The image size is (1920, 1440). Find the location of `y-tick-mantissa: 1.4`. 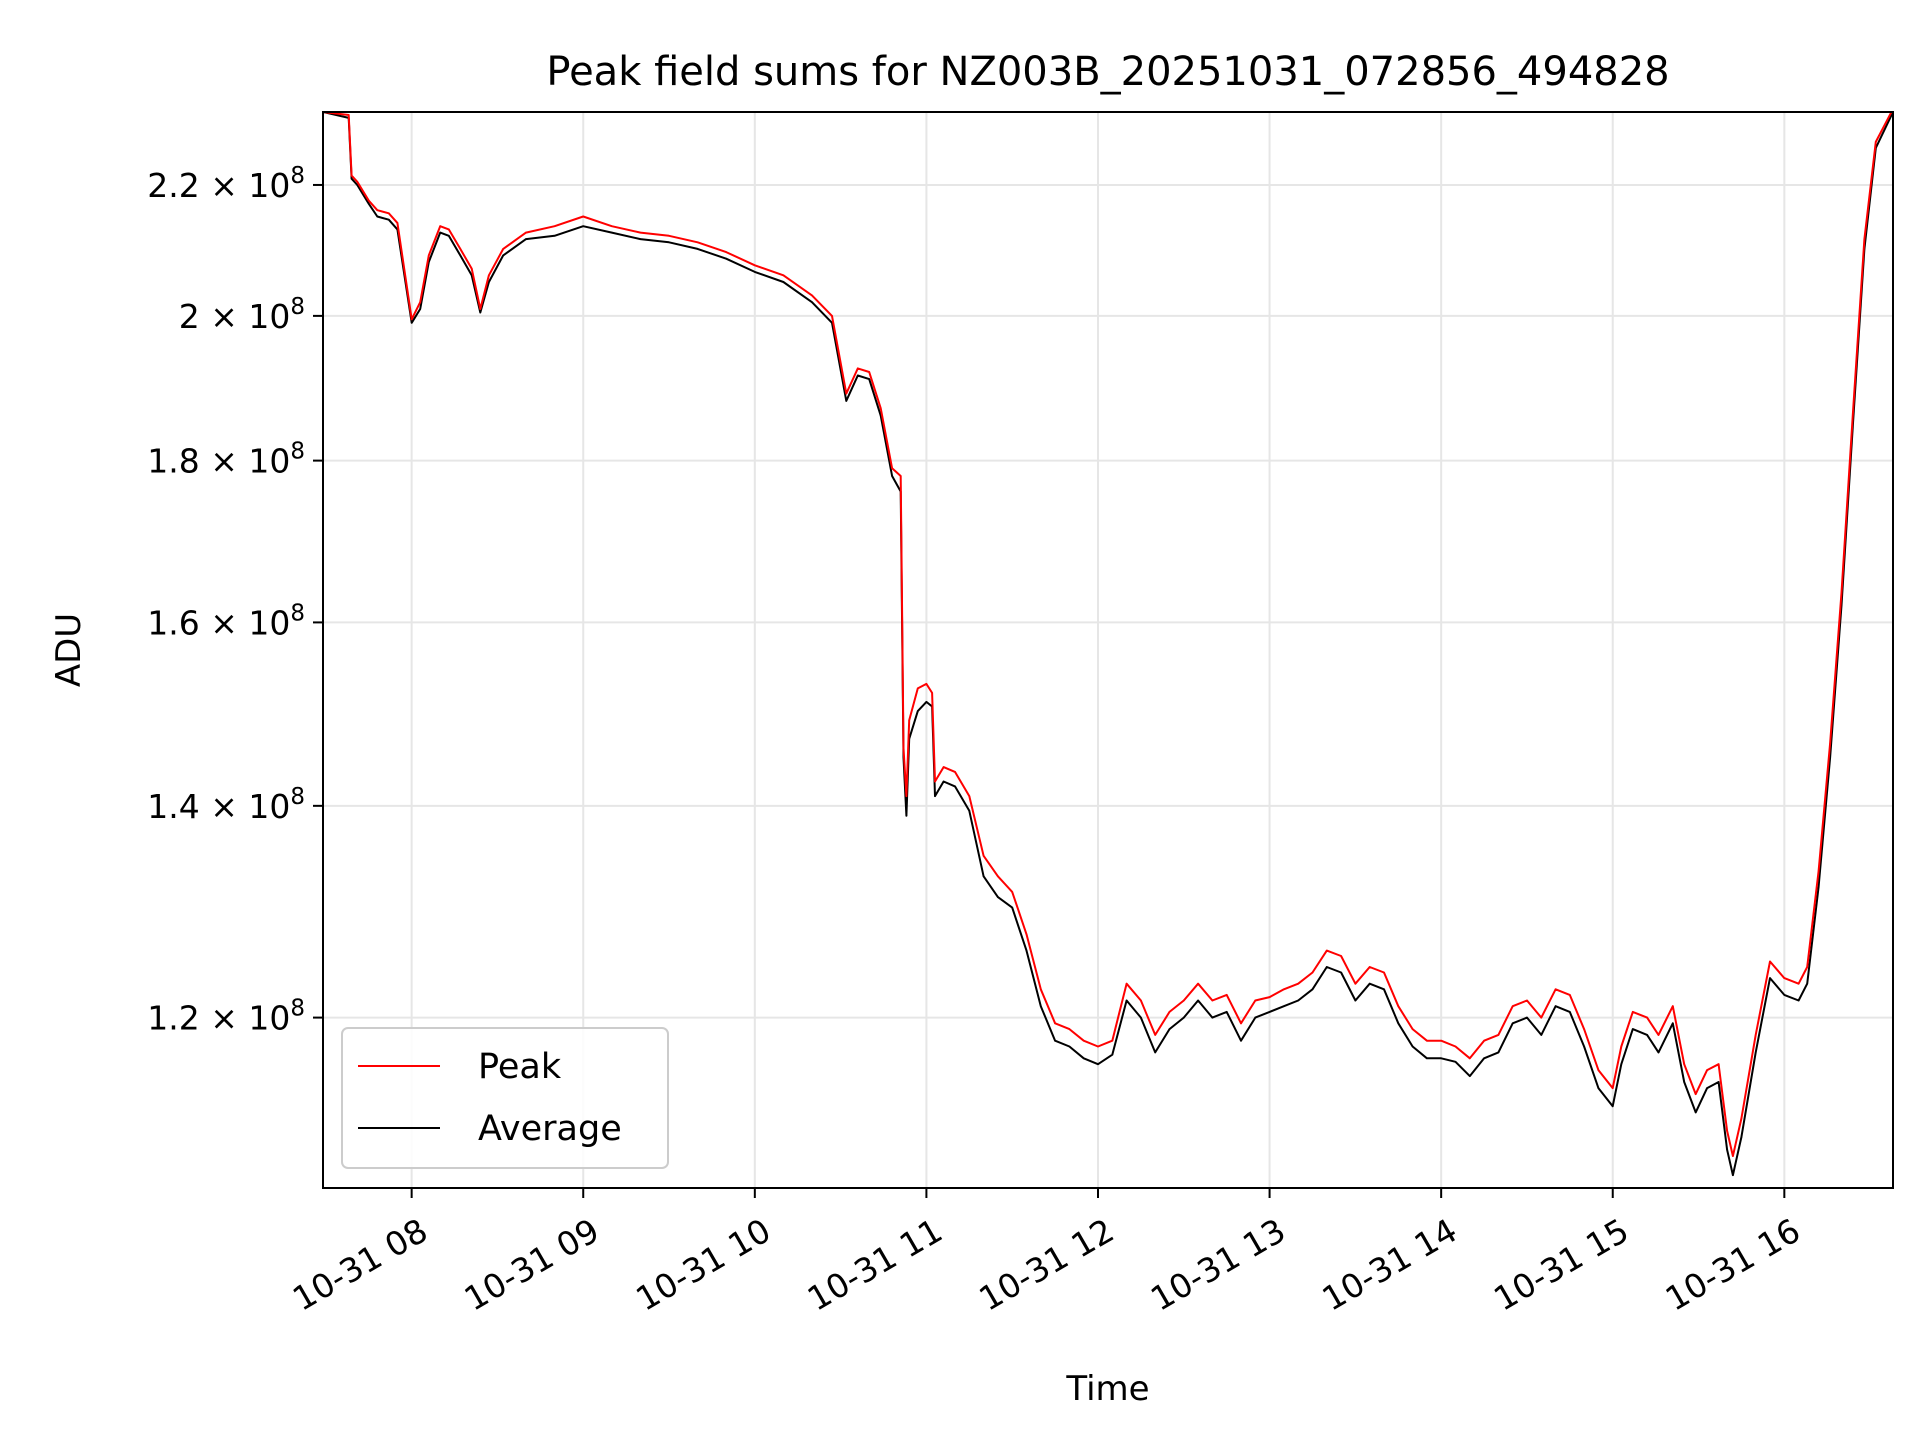

y-tick-mantissa: 1.4 is located at coordinates (173, 806).